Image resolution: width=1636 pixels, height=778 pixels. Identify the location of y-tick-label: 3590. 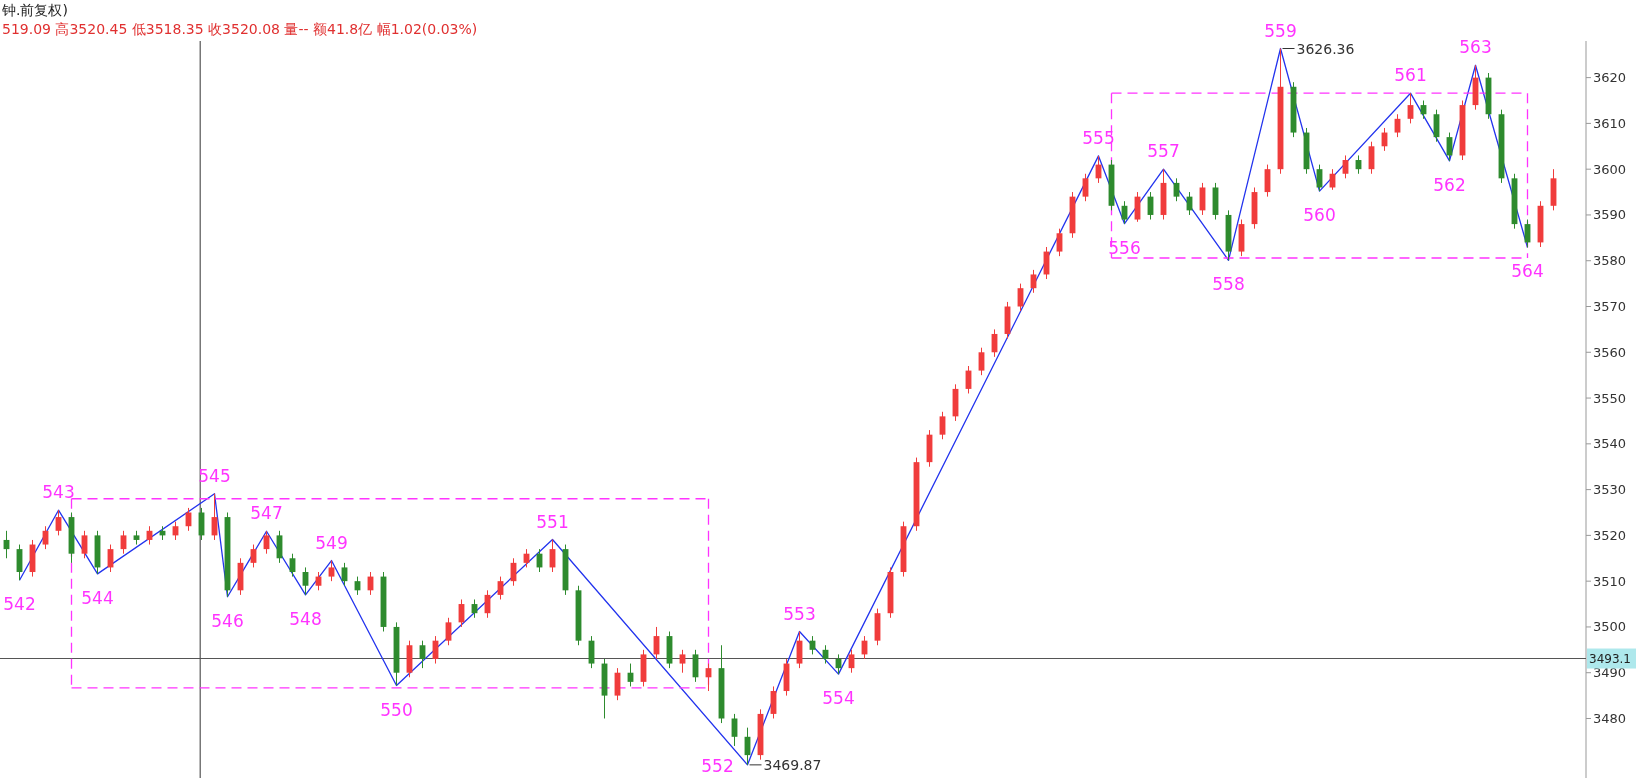
(1610, 215).